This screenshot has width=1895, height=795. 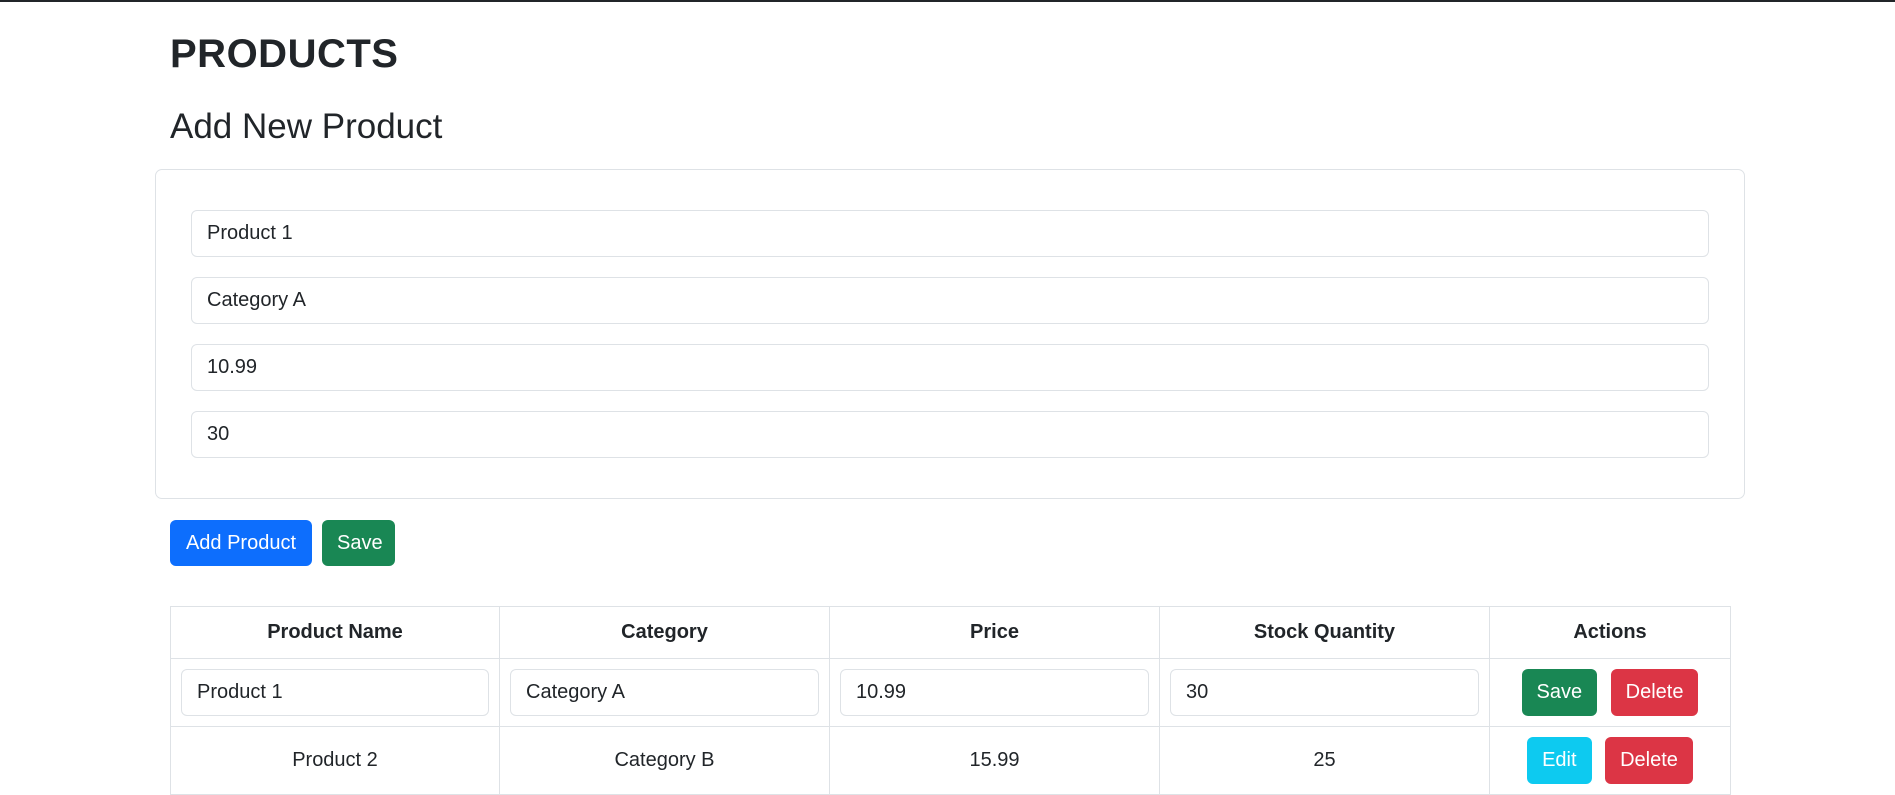 I want to click on row-save-button: Save, so click(x=1559, y=692).